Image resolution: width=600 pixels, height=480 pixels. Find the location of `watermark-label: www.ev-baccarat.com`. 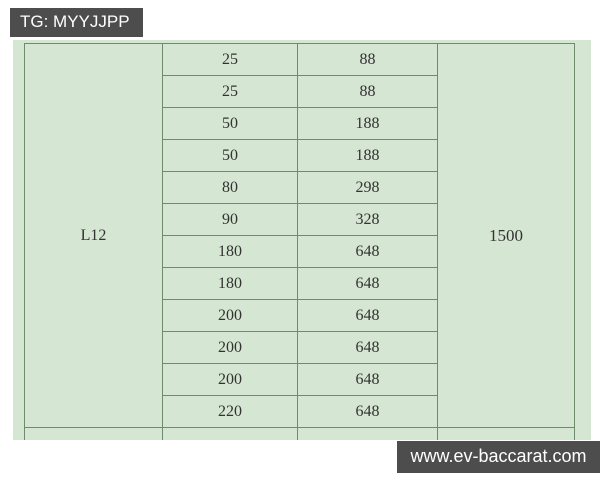

watermark-label: www.ev-baccarat.com is located at coordinates (498, 456).